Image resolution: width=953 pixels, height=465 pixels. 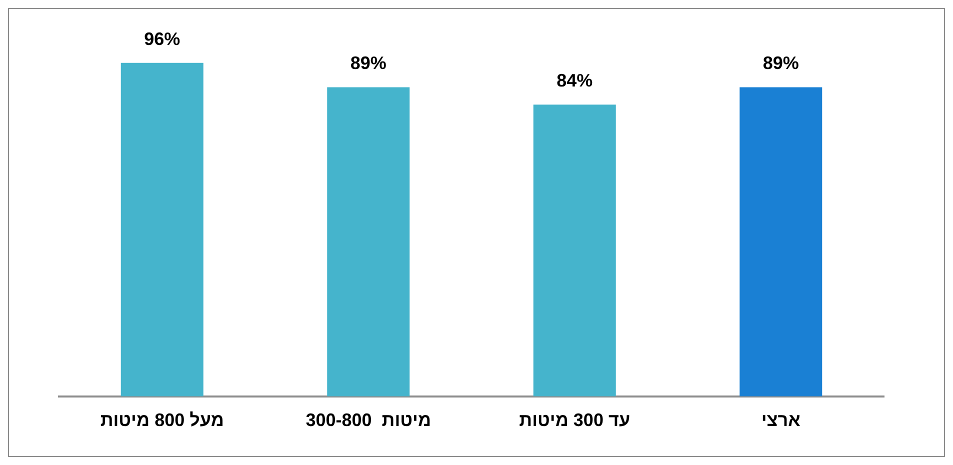 I want to click on x-tick-label: מעל 800 מיטות, so click(x=162, y=420).